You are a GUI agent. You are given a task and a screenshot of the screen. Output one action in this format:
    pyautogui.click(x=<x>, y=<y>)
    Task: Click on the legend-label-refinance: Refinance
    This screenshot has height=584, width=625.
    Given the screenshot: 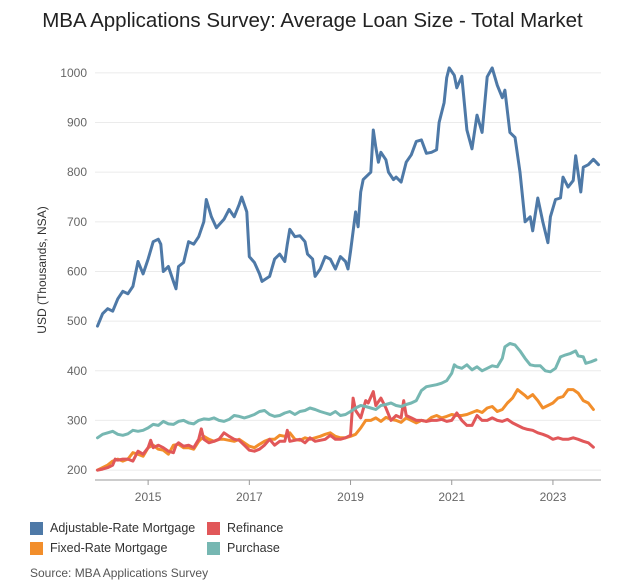 What is the action you would take?
    pyautogui.click(x=255, y=528)
    